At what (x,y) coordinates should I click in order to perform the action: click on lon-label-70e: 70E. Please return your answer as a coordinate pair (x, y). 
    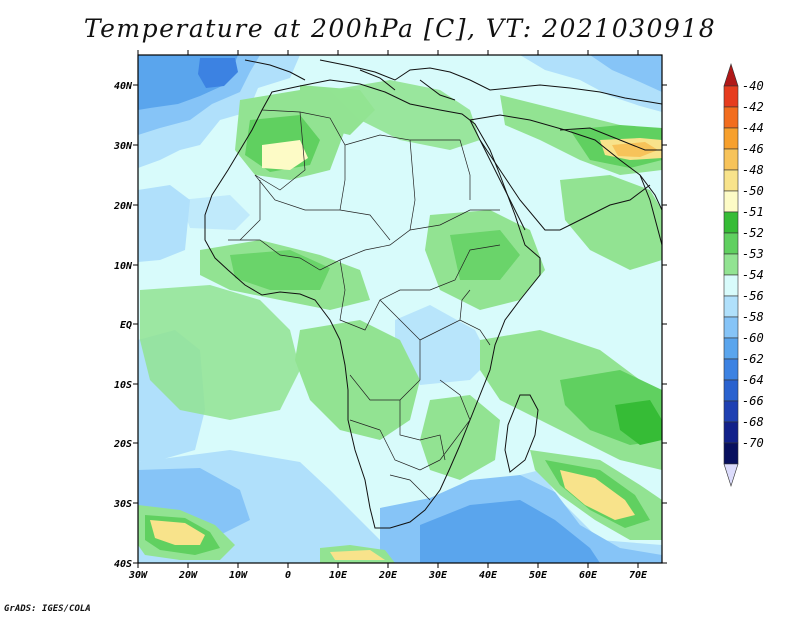
    Looking at the image, I should click on (638, 575).